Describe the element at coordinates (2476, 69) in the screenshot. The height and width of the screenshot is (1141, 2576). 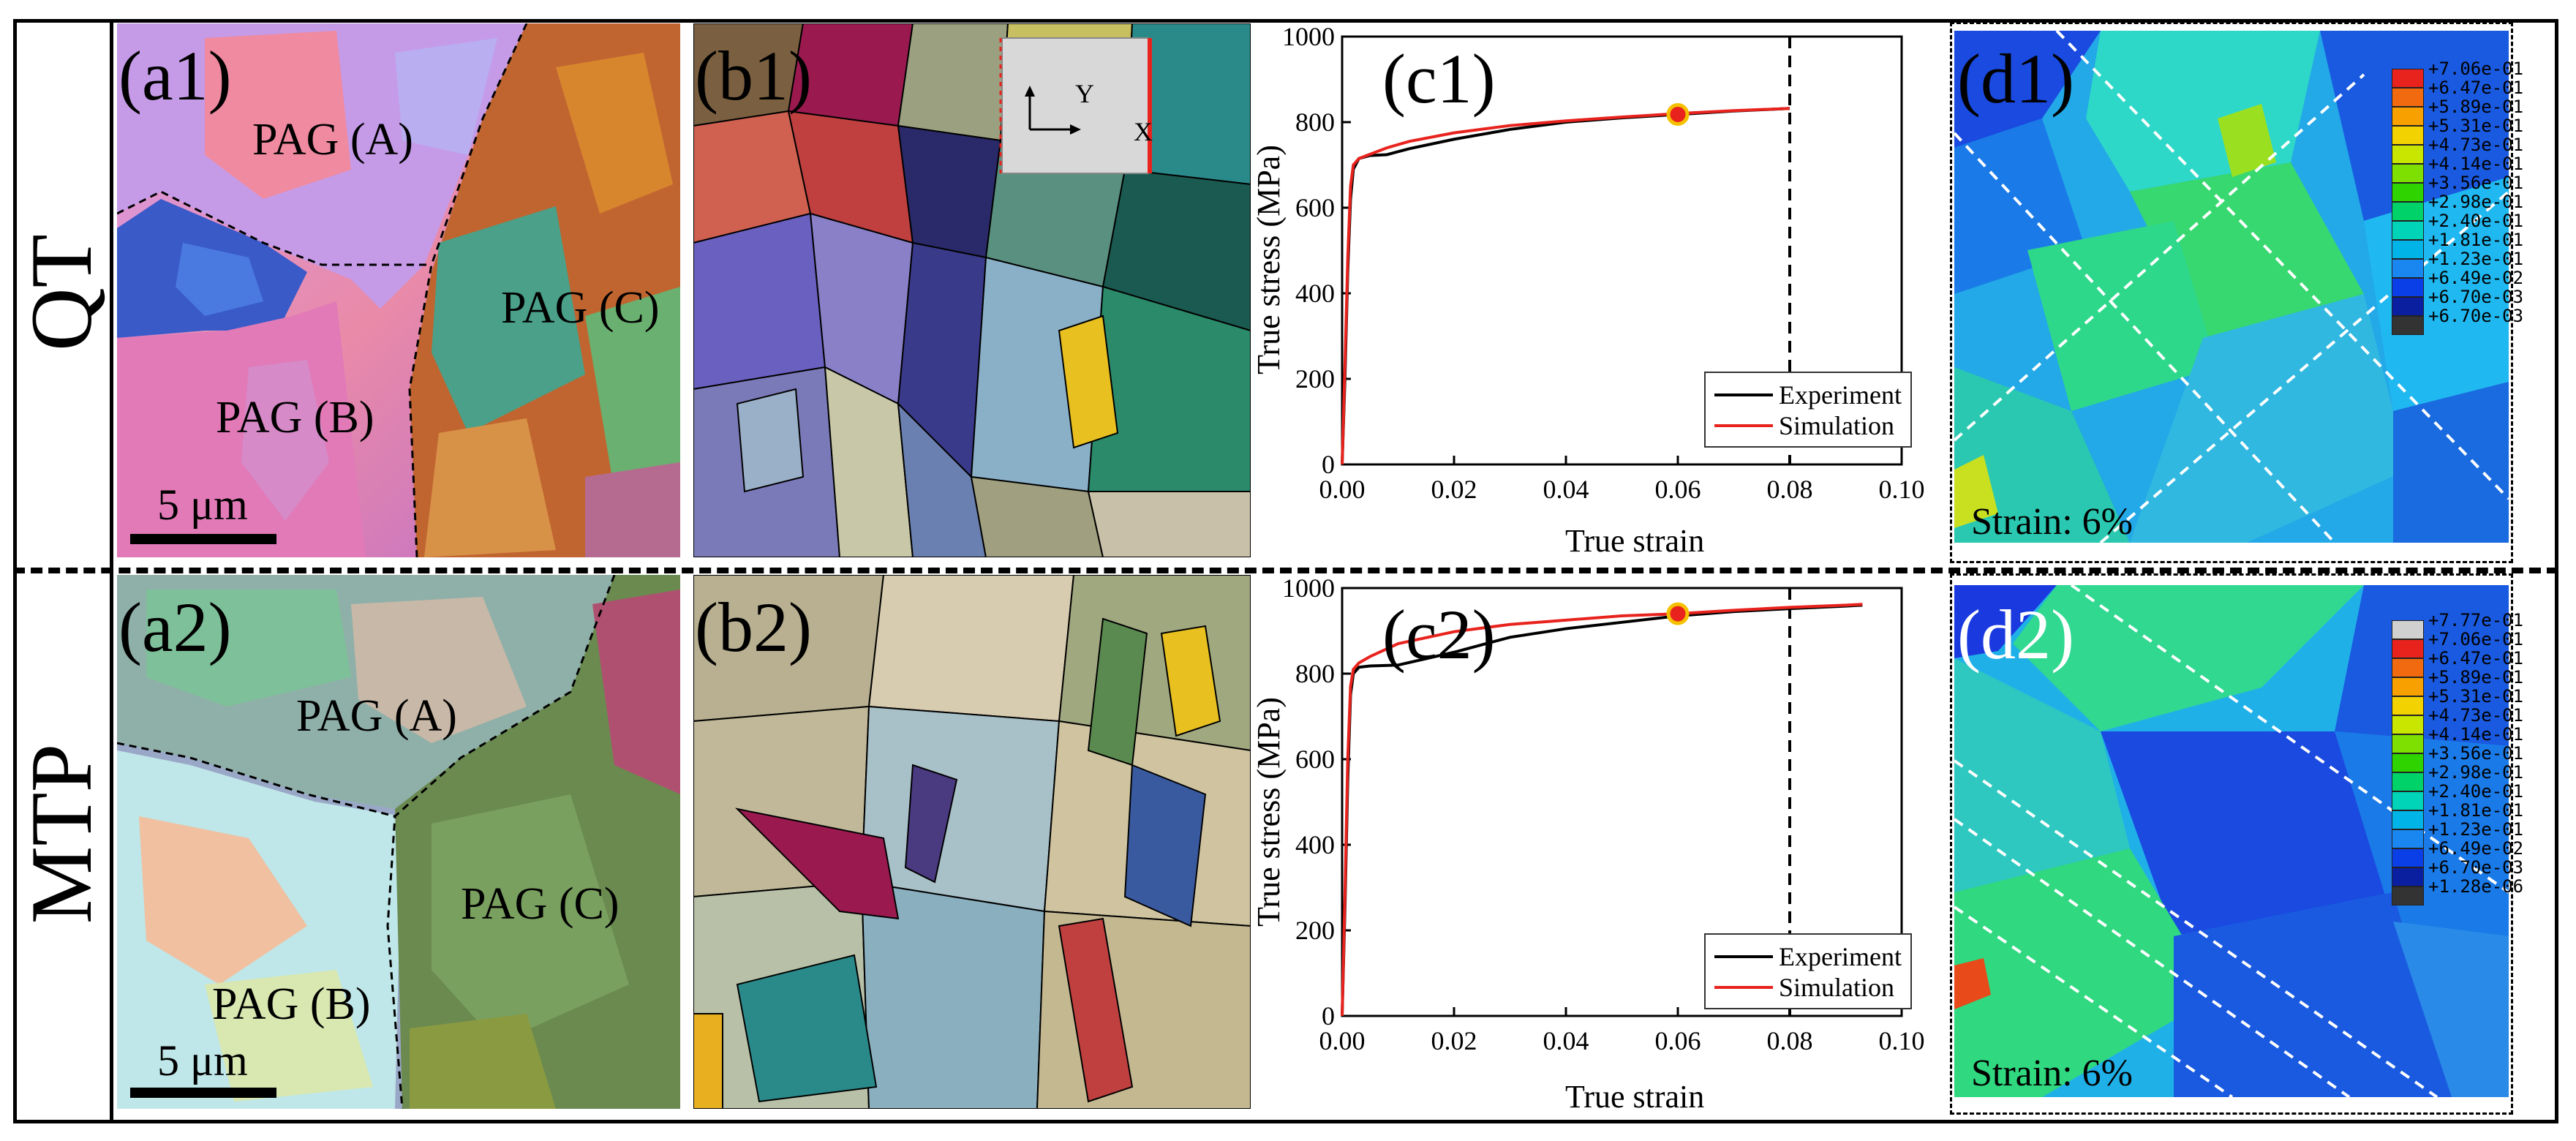
I see `colorbar-label: +7.06e-01` at that location.